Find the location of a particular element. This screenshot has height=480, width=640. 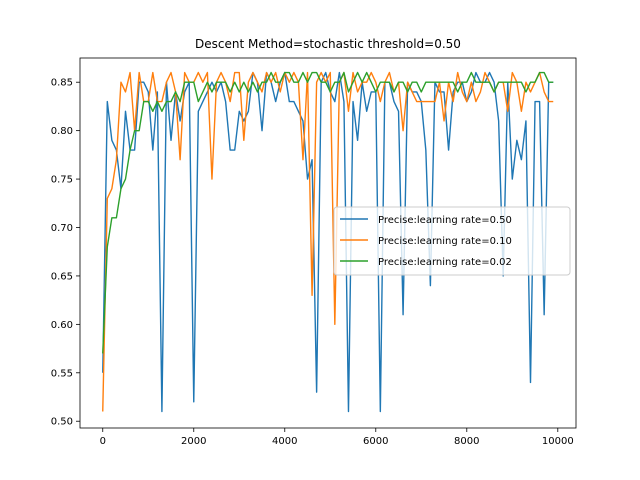

legend-box is located at coordinates (452, 241).